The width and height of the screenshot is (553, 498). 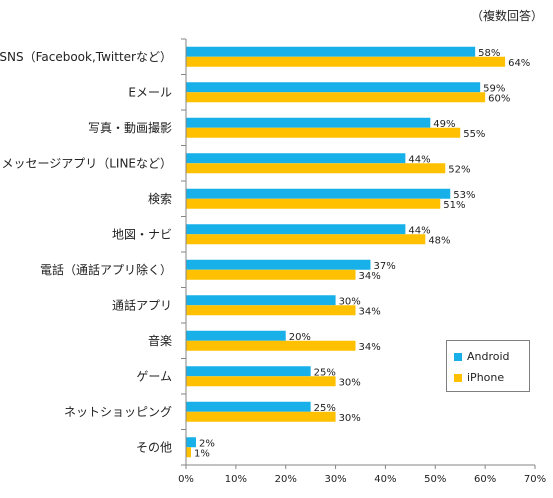 I want to click on data-label-iphone: 52%, so click(x=459, y=169).